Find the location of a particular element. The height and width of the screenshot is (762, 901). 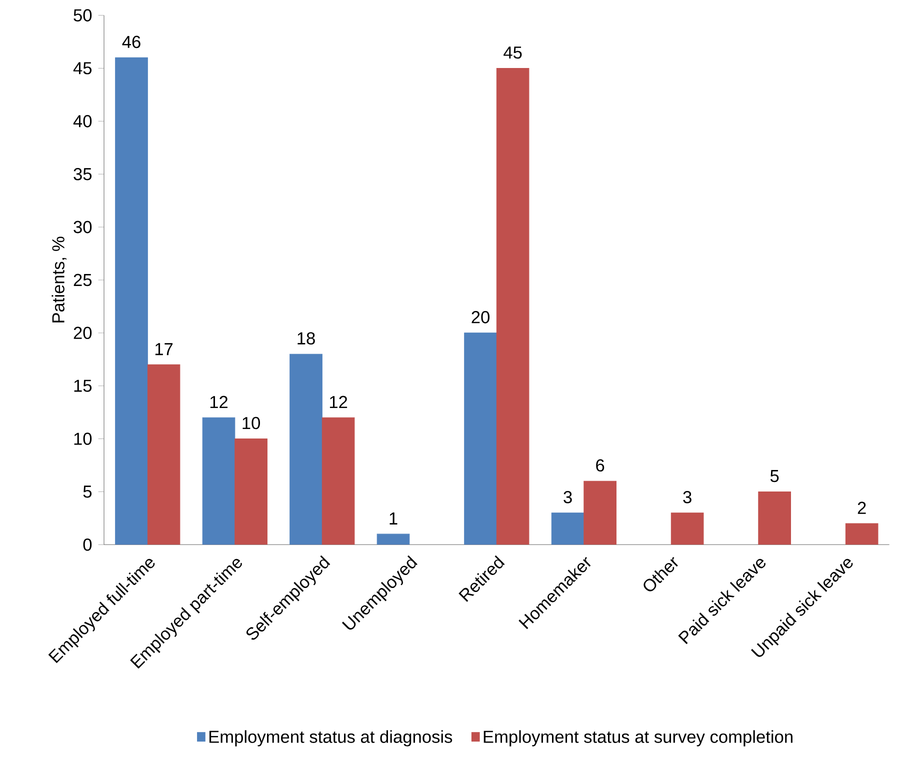

y-tick-label: 5 is located at coordinates (87, 492).